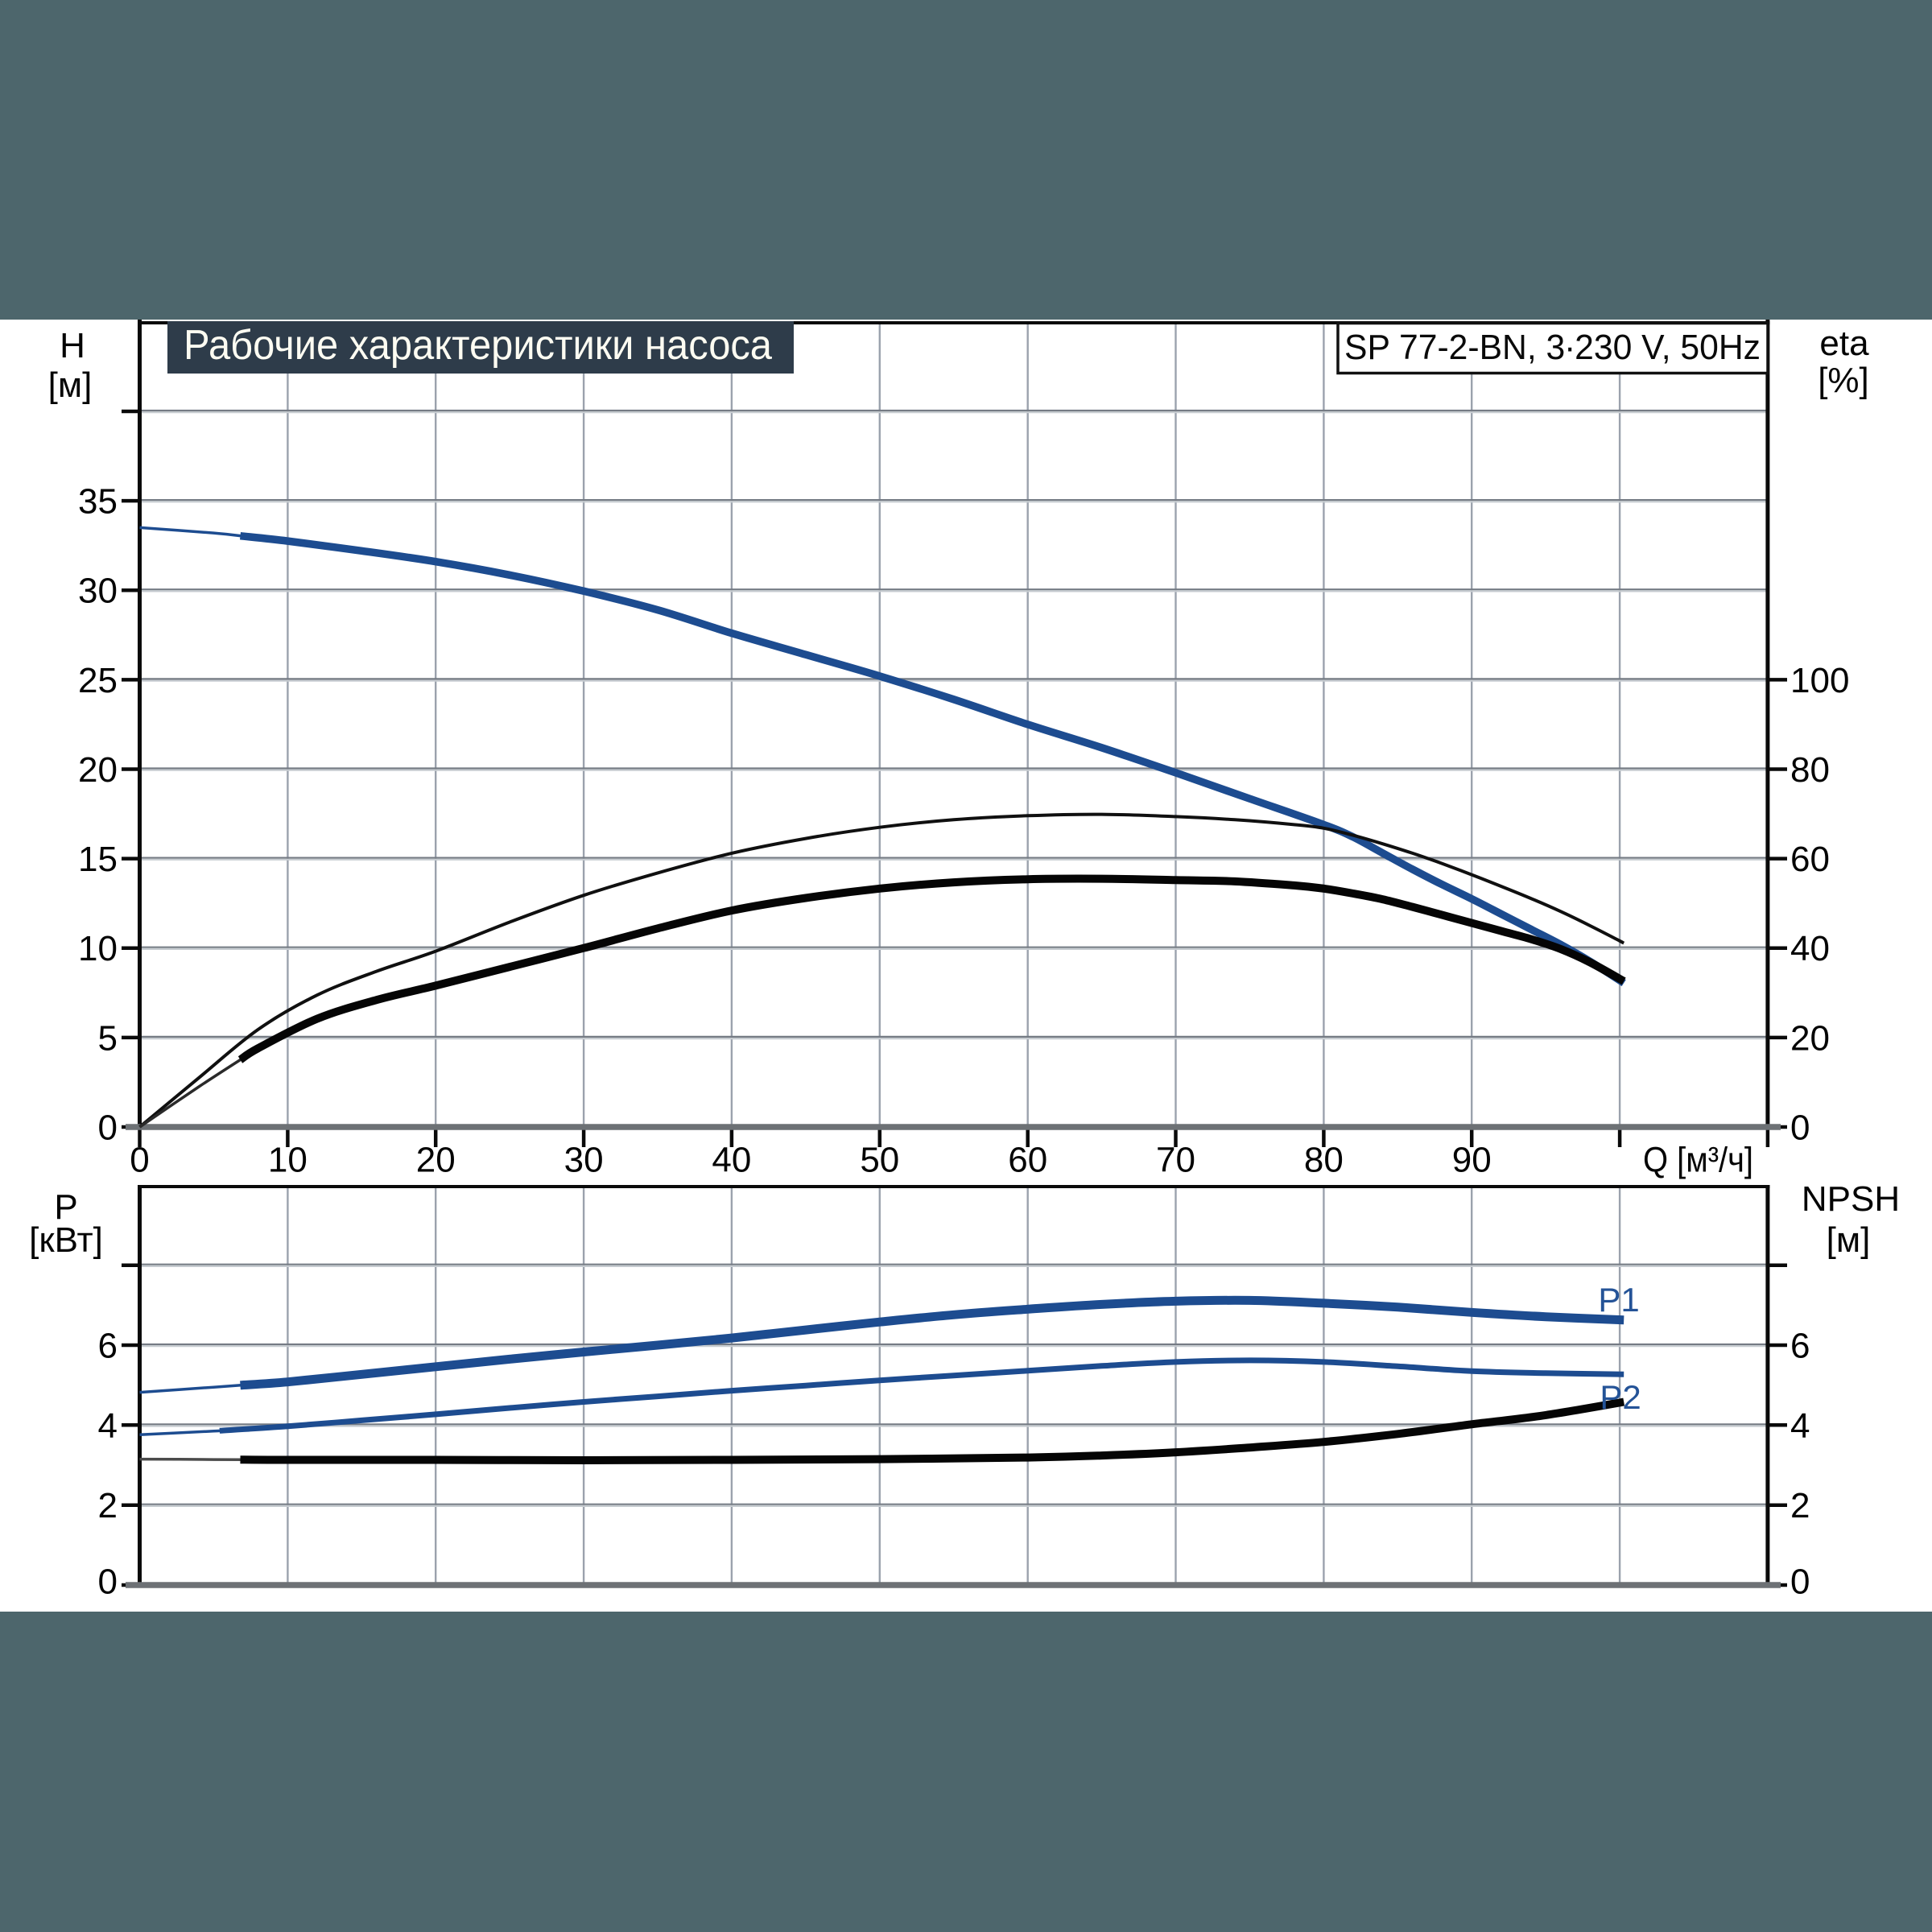  What do you see at coordinates (1175, 1160) in the screenshot?
I see `svg-text: 70` at bounding box center [1175, 1160].